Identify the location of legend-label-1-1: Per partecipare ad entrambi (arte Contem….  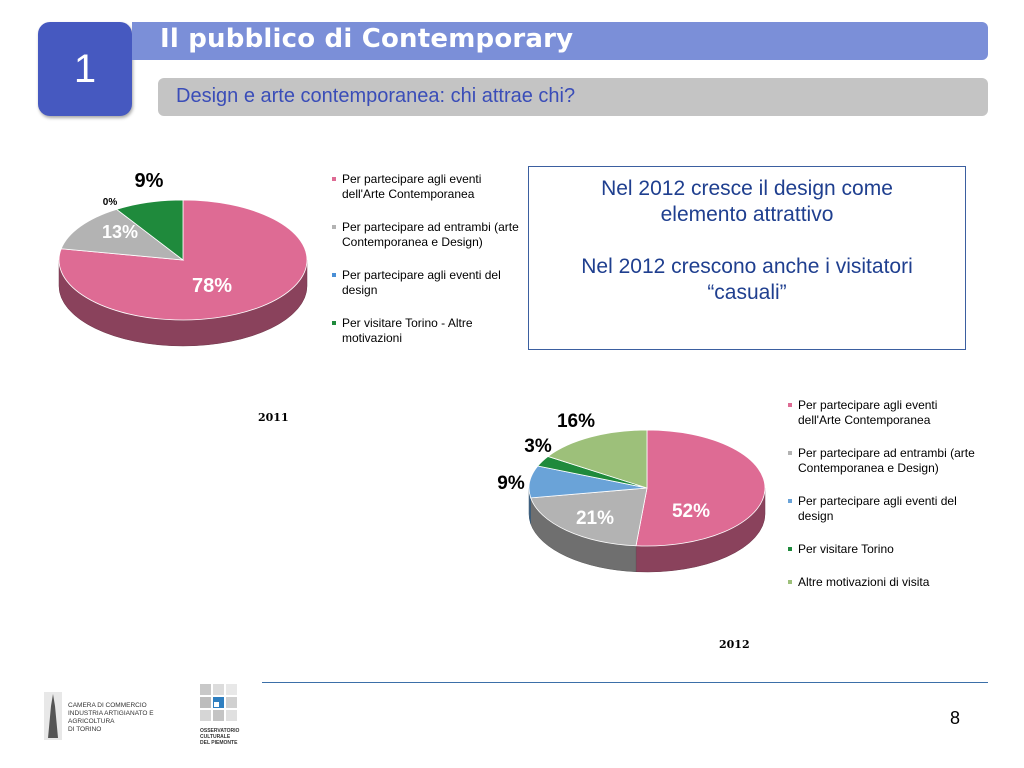
(886, 460).